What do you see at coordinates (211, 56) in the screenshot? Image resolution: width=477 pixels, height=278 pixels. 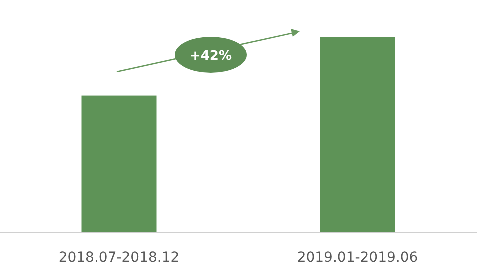 I see `annotation: +42%` at bounding box center [211, 56].